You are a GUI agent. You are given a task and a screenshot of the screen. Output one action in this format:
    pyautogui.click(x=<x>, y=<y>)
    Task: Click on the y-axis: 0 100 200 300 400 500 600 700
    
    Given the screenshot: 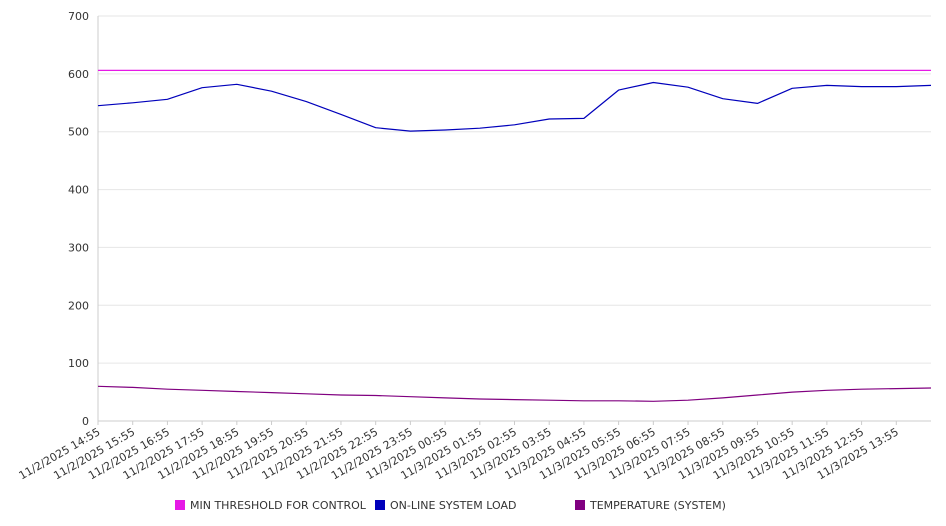 What is the action you would take?
    pyautogui.click(x=83, y=219)
    